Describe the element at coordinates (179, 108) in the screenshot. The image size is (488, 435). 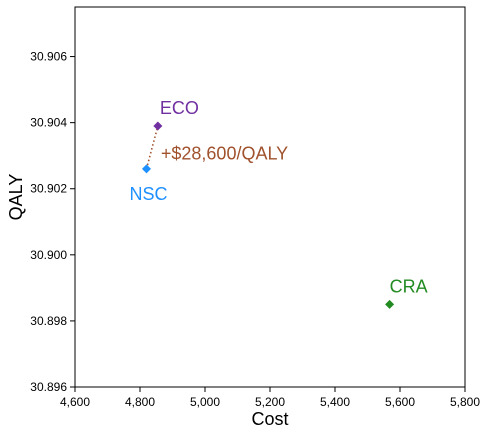
I see `point-label-eco: ECO` at that location.